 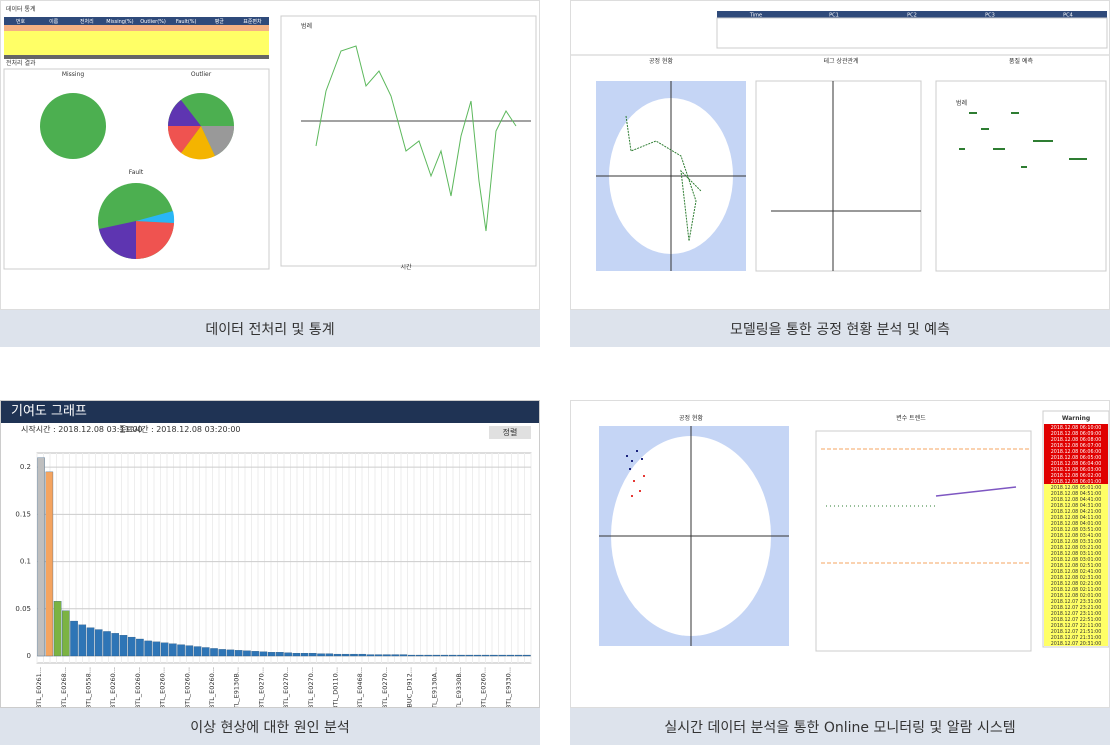 What do you see at coordinates (29, 656) in the screenshot?
I see `y-tick-label: 0` at bounding box center [29, 656].